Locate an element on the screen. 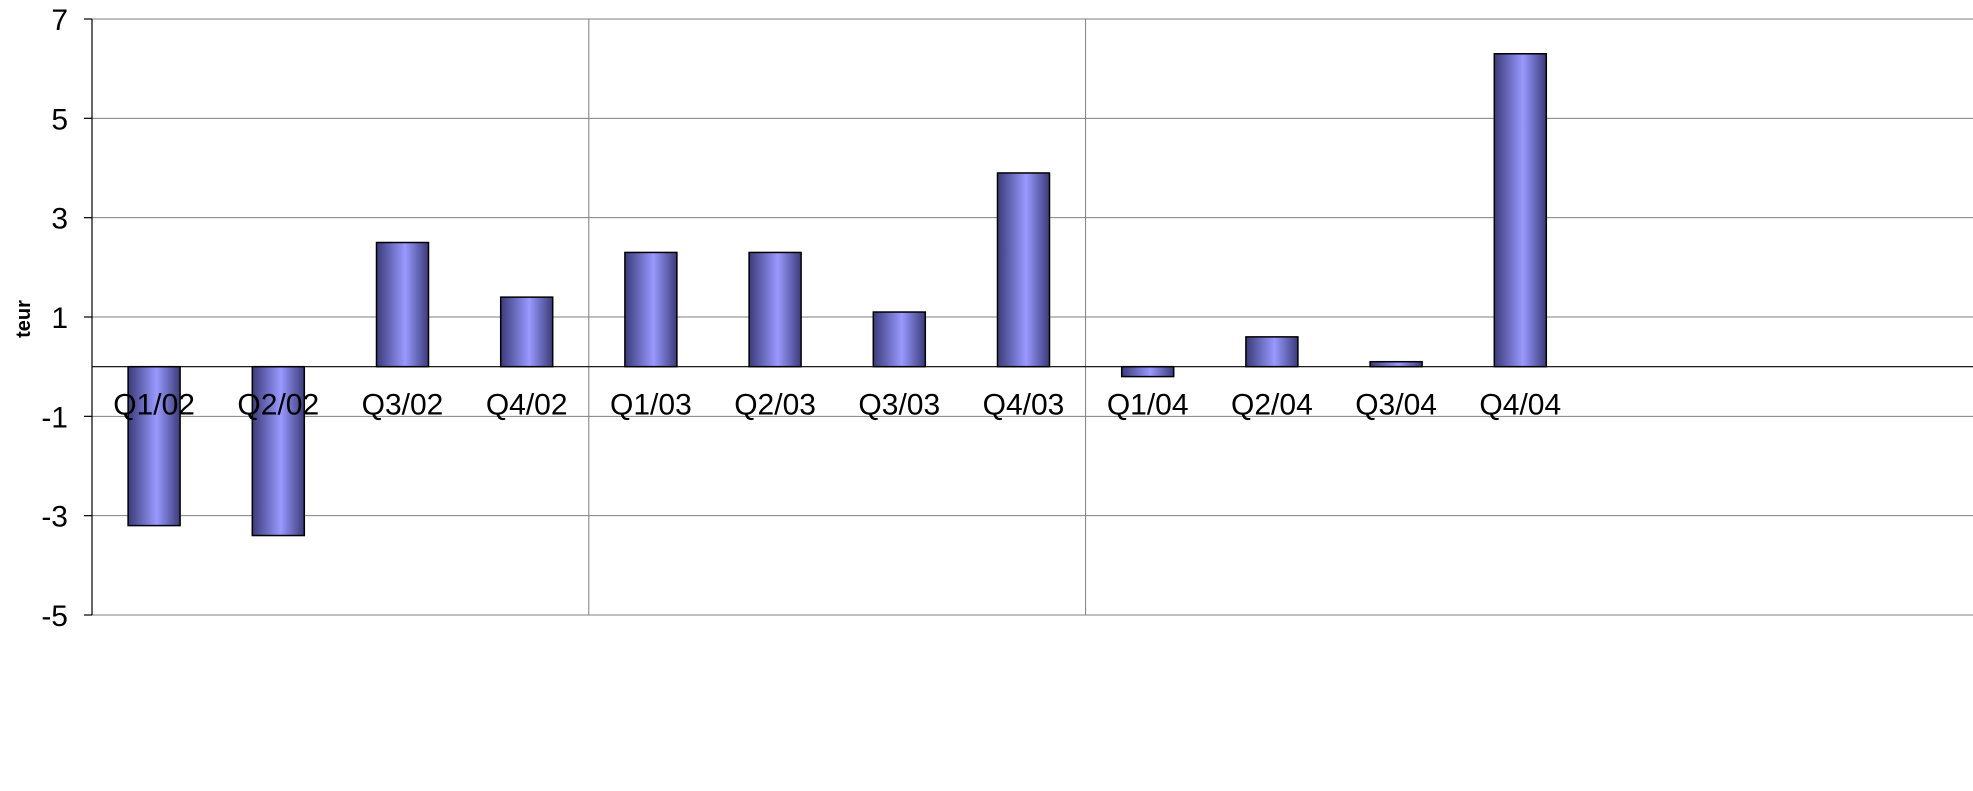 The width and height of the screenshot is (1973, 791). category-label: Q3/04 is located at coordinates (1396, 405).